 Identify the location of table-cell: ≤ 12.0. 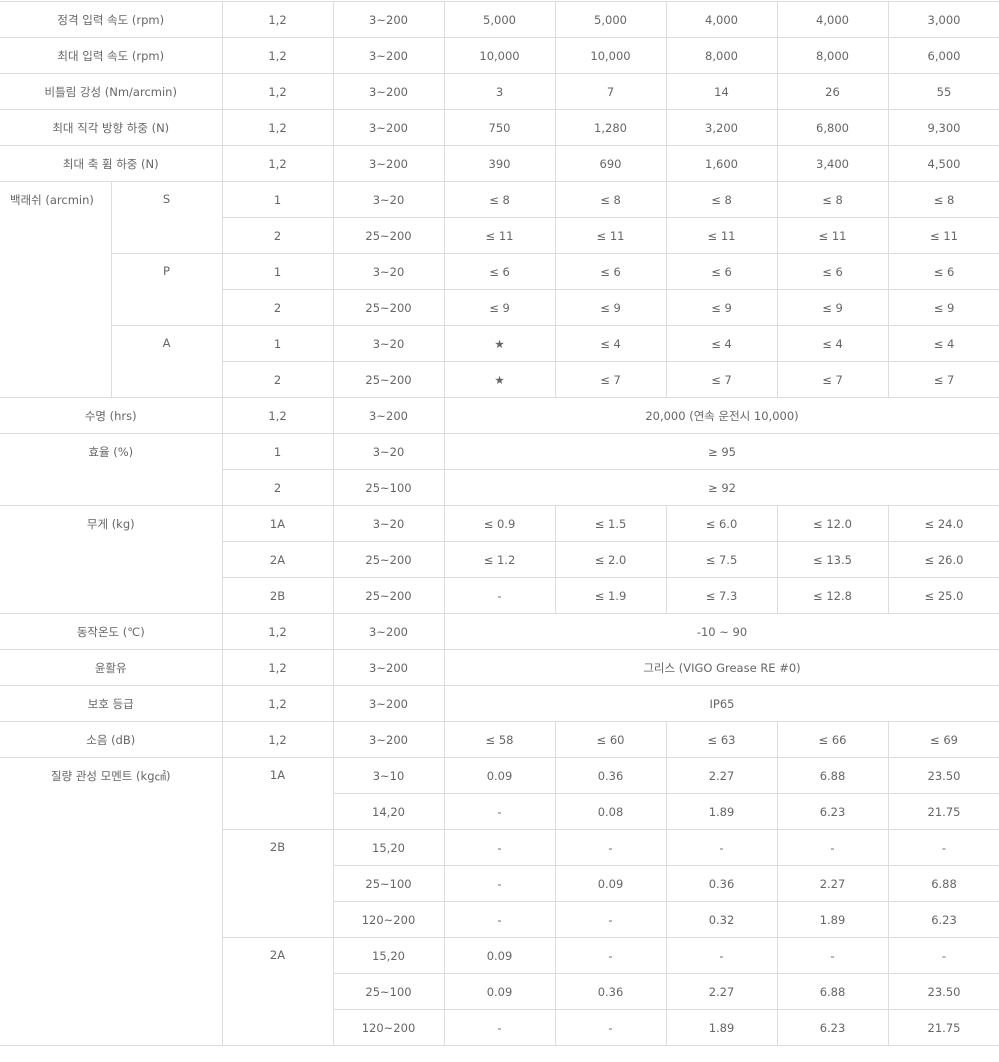
(832, 523).